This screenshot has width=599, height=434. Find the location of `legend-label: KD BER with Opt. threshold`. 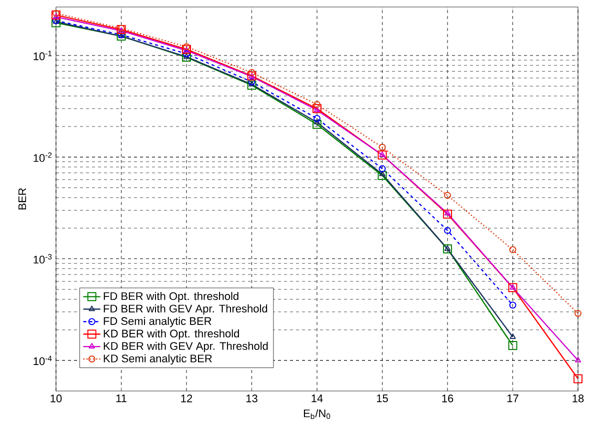

legend-label: KD BER with Opt. threshold is located at coordinates (171, 334).